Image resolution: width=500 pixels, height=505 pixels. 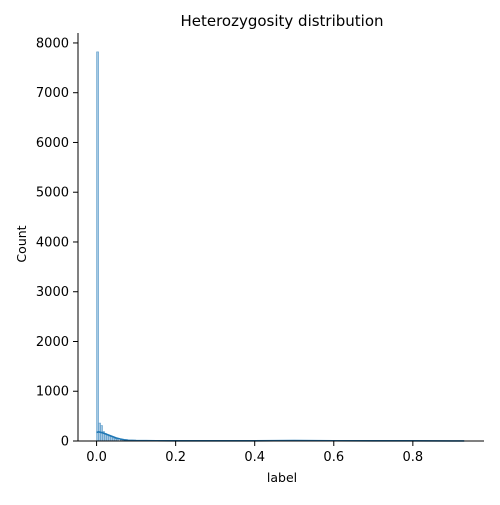 I want to click on kde-line, so click(x=281, y=436).